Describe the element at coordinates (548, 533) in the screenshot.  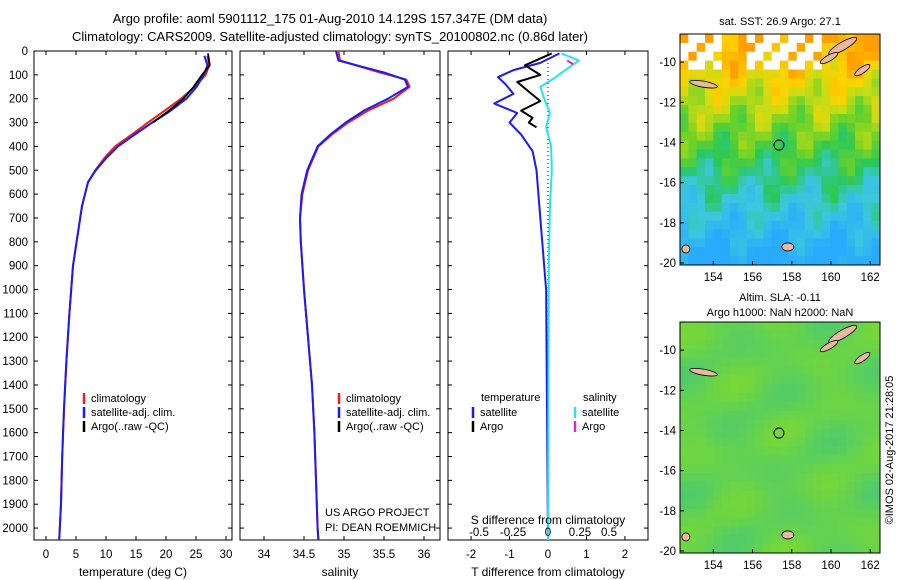
I see `salinity-tick-label: 0` at that location.